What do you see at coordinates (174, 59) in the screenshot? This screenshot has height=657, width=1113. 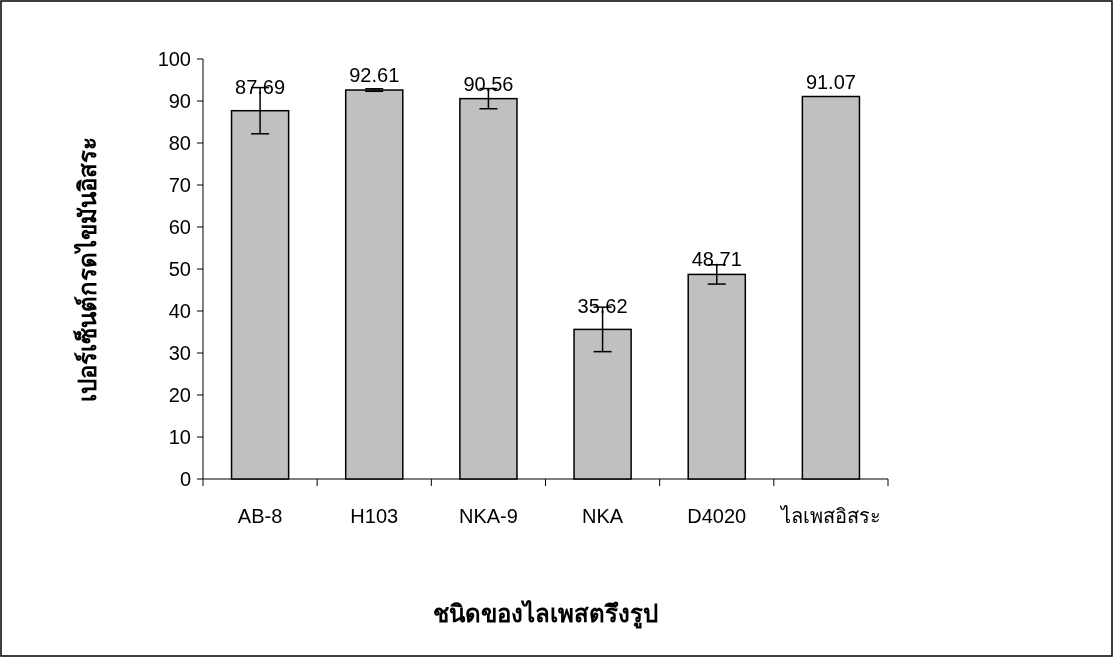 I see `y-tick-label: 100` at bounding box center [174, 59].